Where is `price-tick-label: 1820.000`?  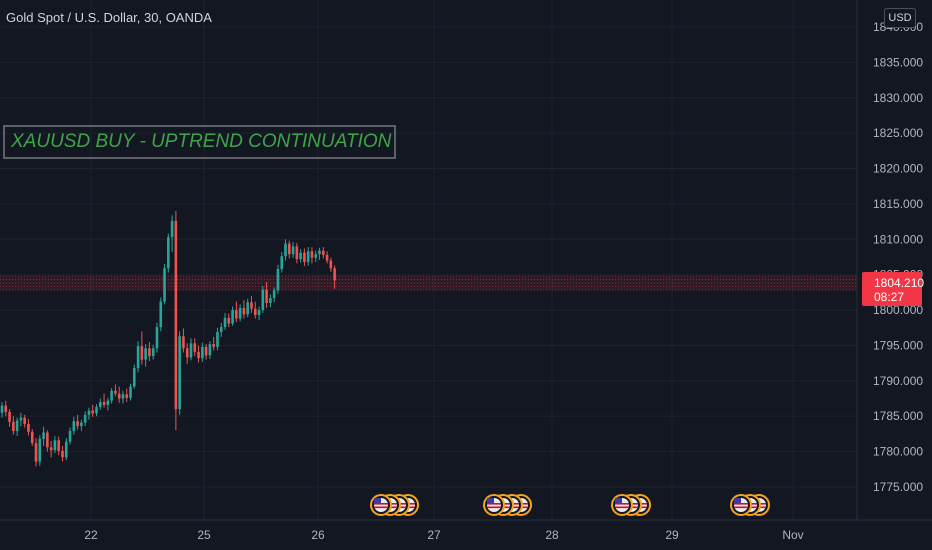
price-tick-label: 1820.000 is located at coordinates (898, 169).